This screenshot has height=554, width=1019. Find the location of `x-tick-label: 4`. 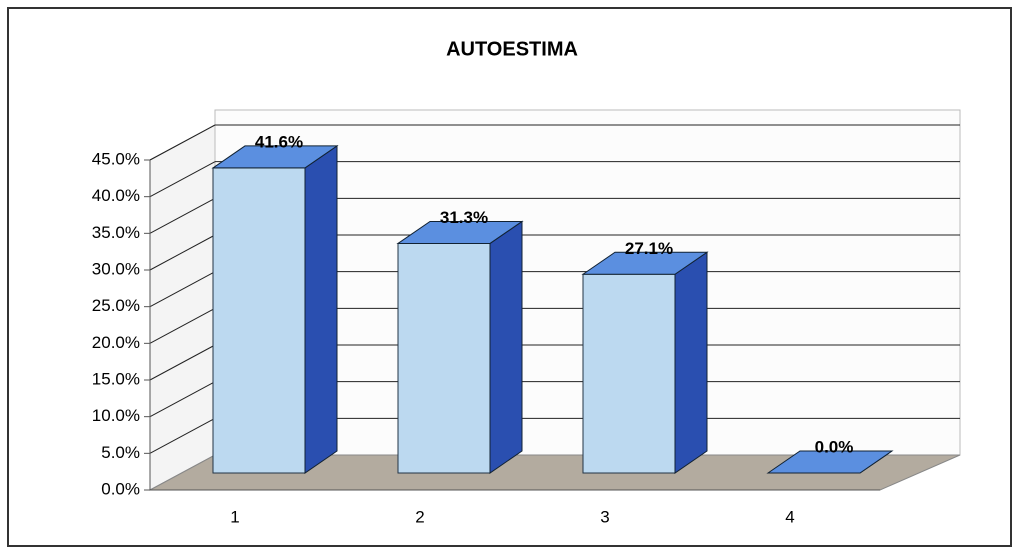

x-tick-label: 4 is located at coordinates (789, 516).